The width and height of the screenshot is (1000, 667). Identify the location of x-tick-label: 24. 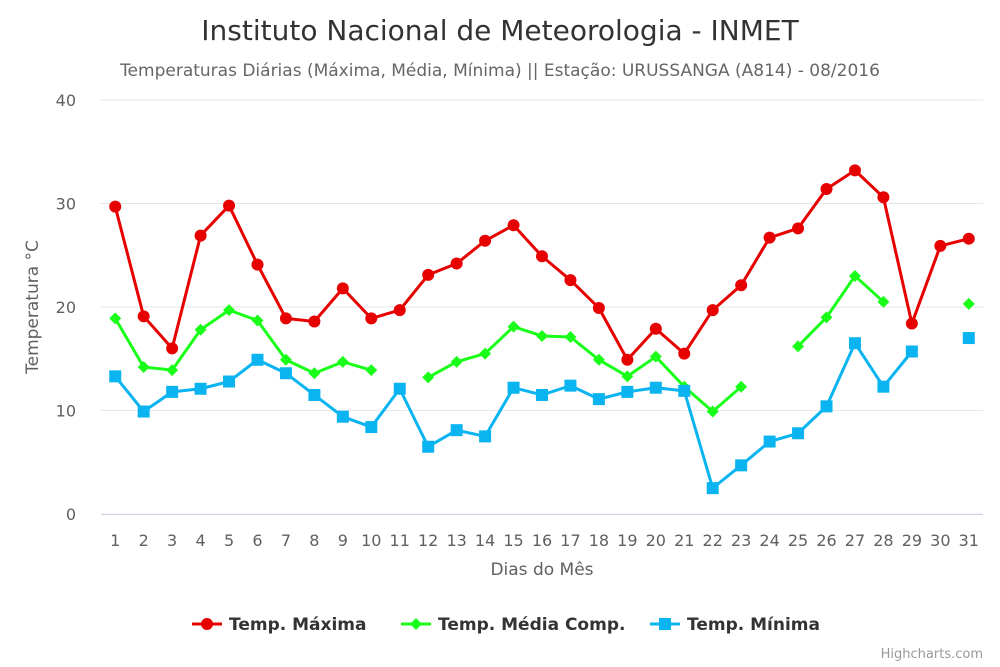
(769, 540).